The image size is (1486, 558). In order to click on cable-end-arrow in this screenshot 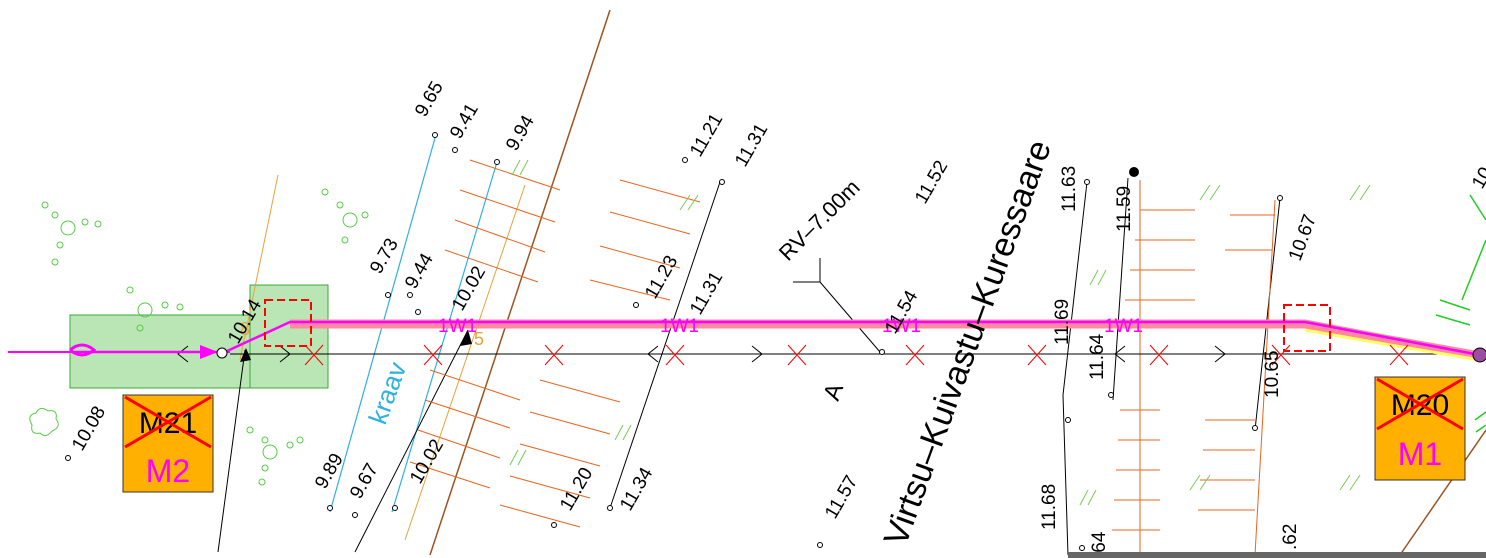, I will do `click(209, 352)`.